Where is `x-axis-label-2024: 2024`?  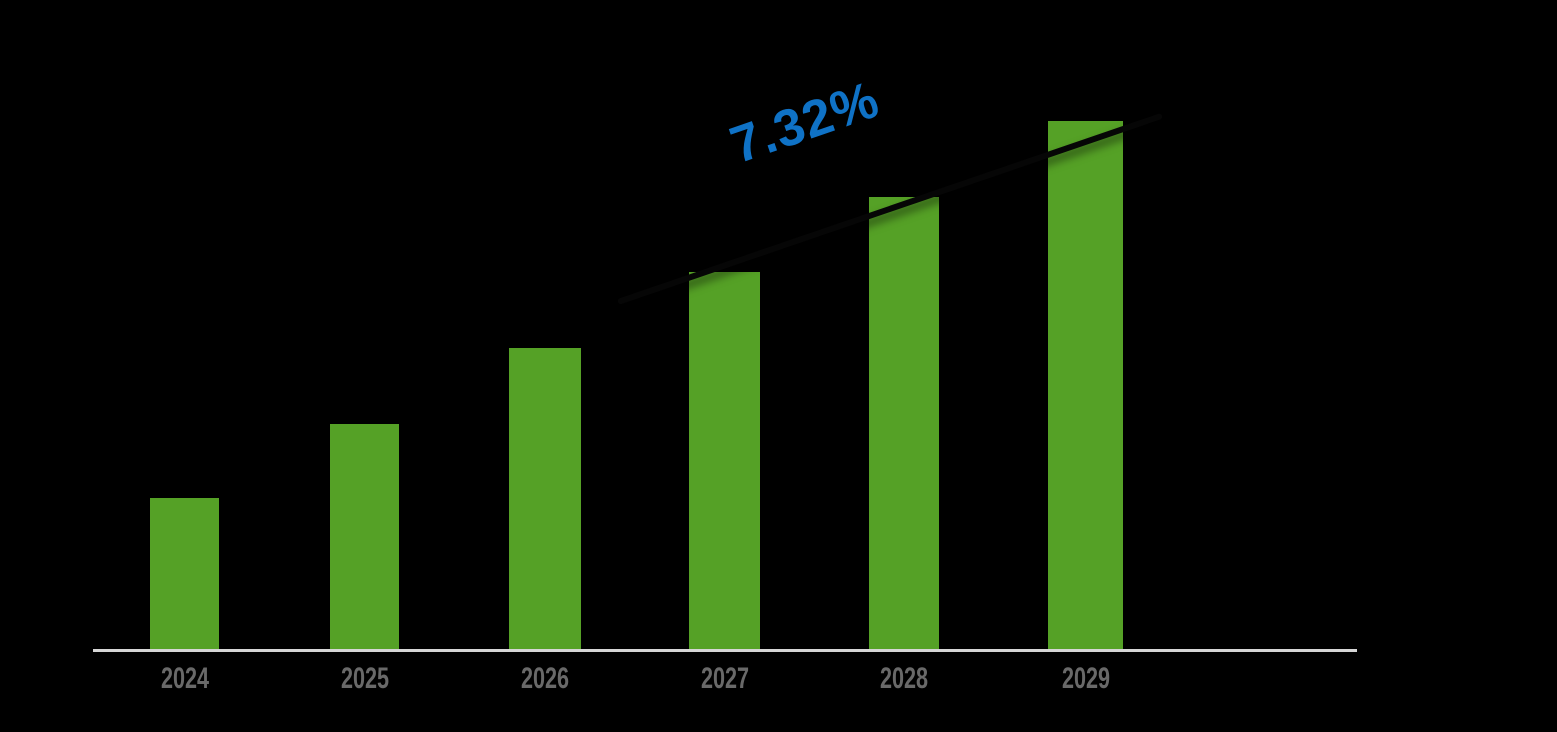
x-axis-label-2024: 2024 is located at coordinates (184, 678).